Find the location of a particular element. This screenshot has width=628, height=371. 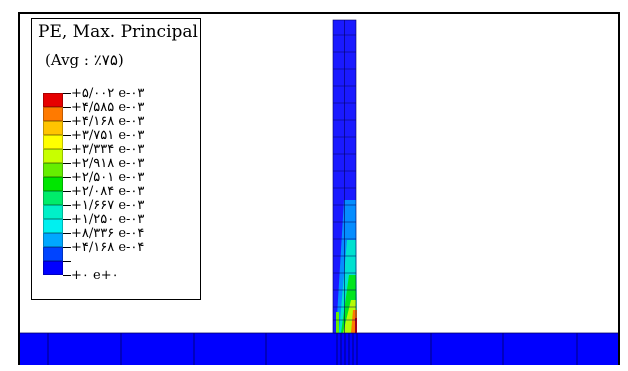

legend-value: +۳/۳۳۴ e-۰۳ is located at coordinates (108, 149).